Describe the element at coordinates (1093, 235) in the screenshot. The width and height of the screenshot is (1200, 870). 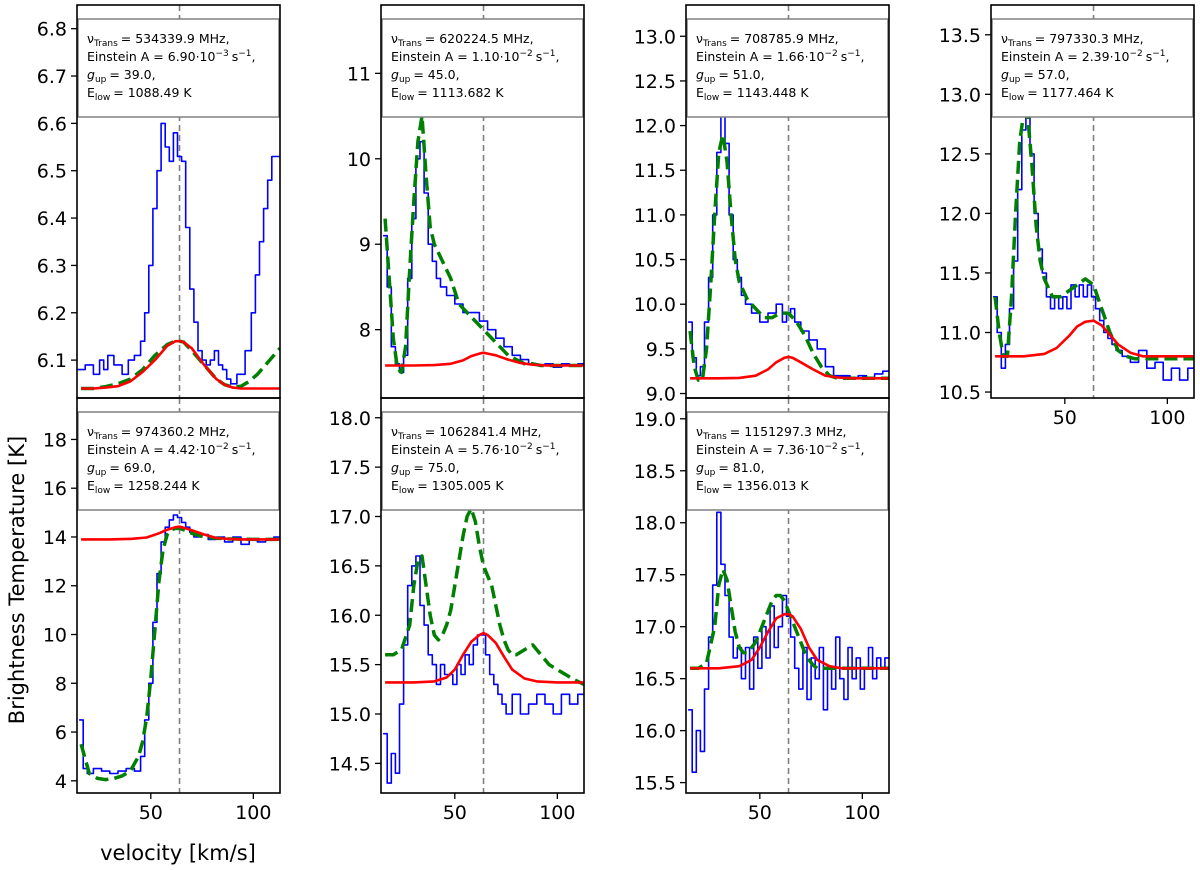
I see `panel-4-series-model-total` at that location.